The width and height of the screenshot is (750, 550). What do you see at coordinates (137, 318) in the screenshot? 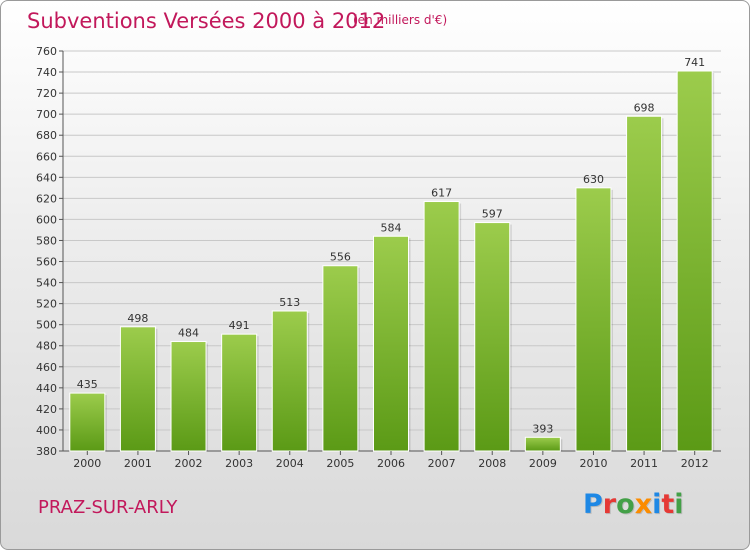
I see `value-label: 498` at bounding box center [137, 318].